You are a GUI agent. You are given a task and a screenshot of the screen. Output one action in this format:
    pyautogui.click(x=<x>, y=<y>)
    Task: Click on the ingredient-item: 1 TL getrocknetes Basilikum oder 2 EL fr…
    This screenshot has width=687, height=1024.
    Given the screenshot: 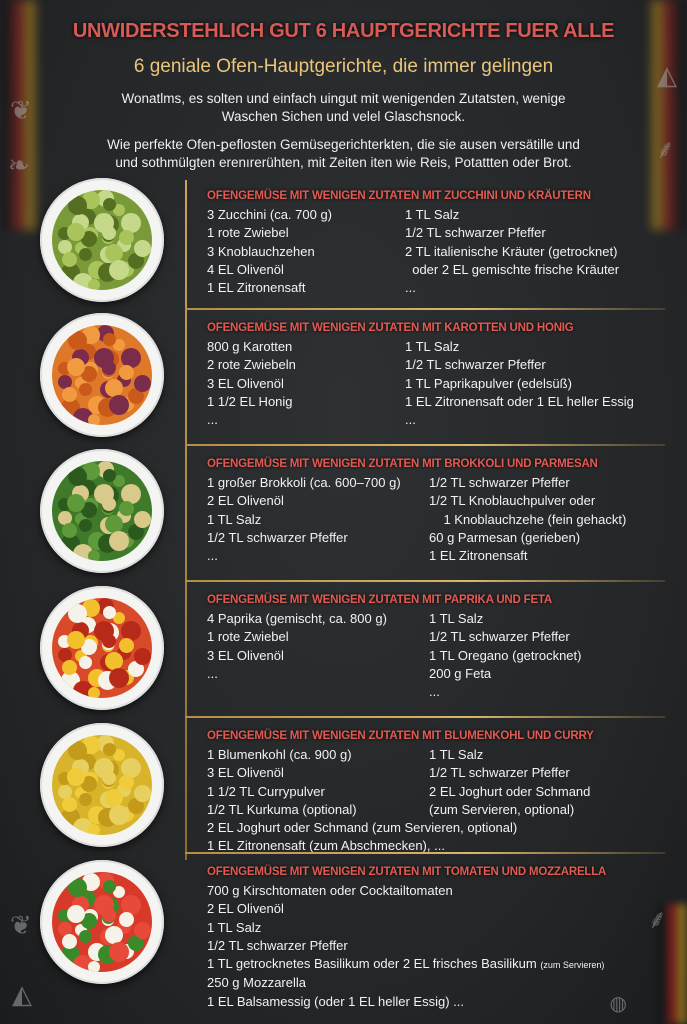 What is the action you would take?
    pyautogui.click(x=406, y=964)
    